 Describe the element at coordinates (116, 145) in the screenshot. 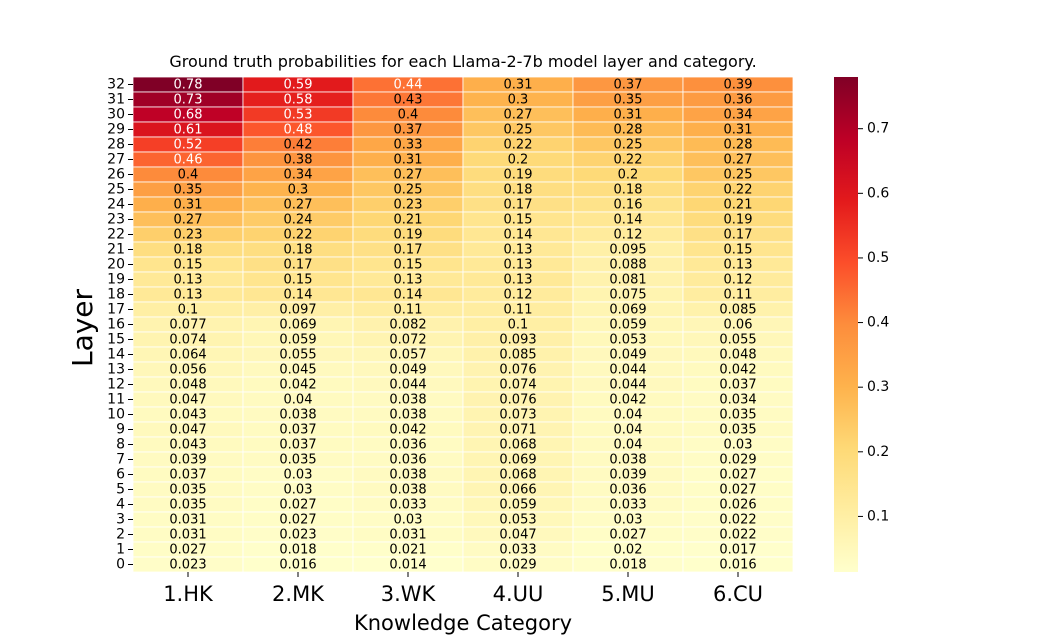

I see `y-tick-label: 28` at that location.